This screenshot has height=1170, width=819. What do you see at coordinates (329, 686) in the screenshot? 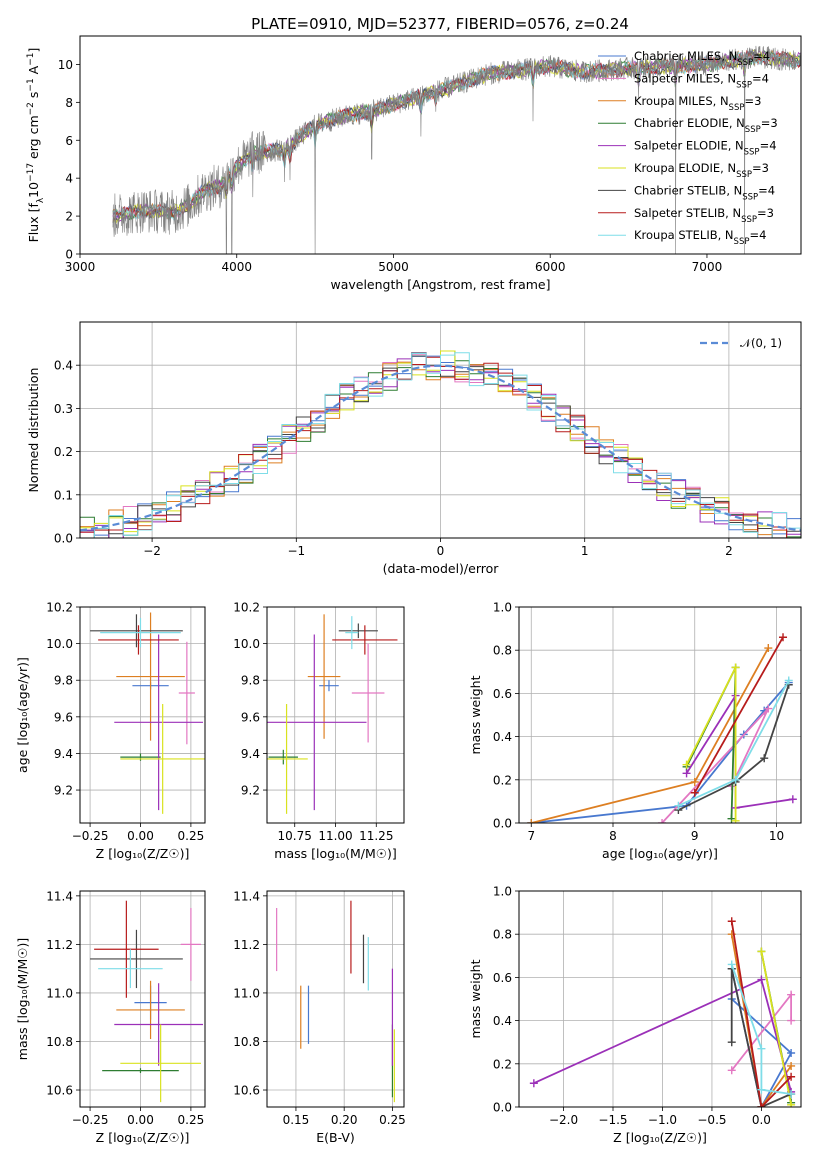
I see `errorbar-chabrier-miles` at bounding box center [329, 686].